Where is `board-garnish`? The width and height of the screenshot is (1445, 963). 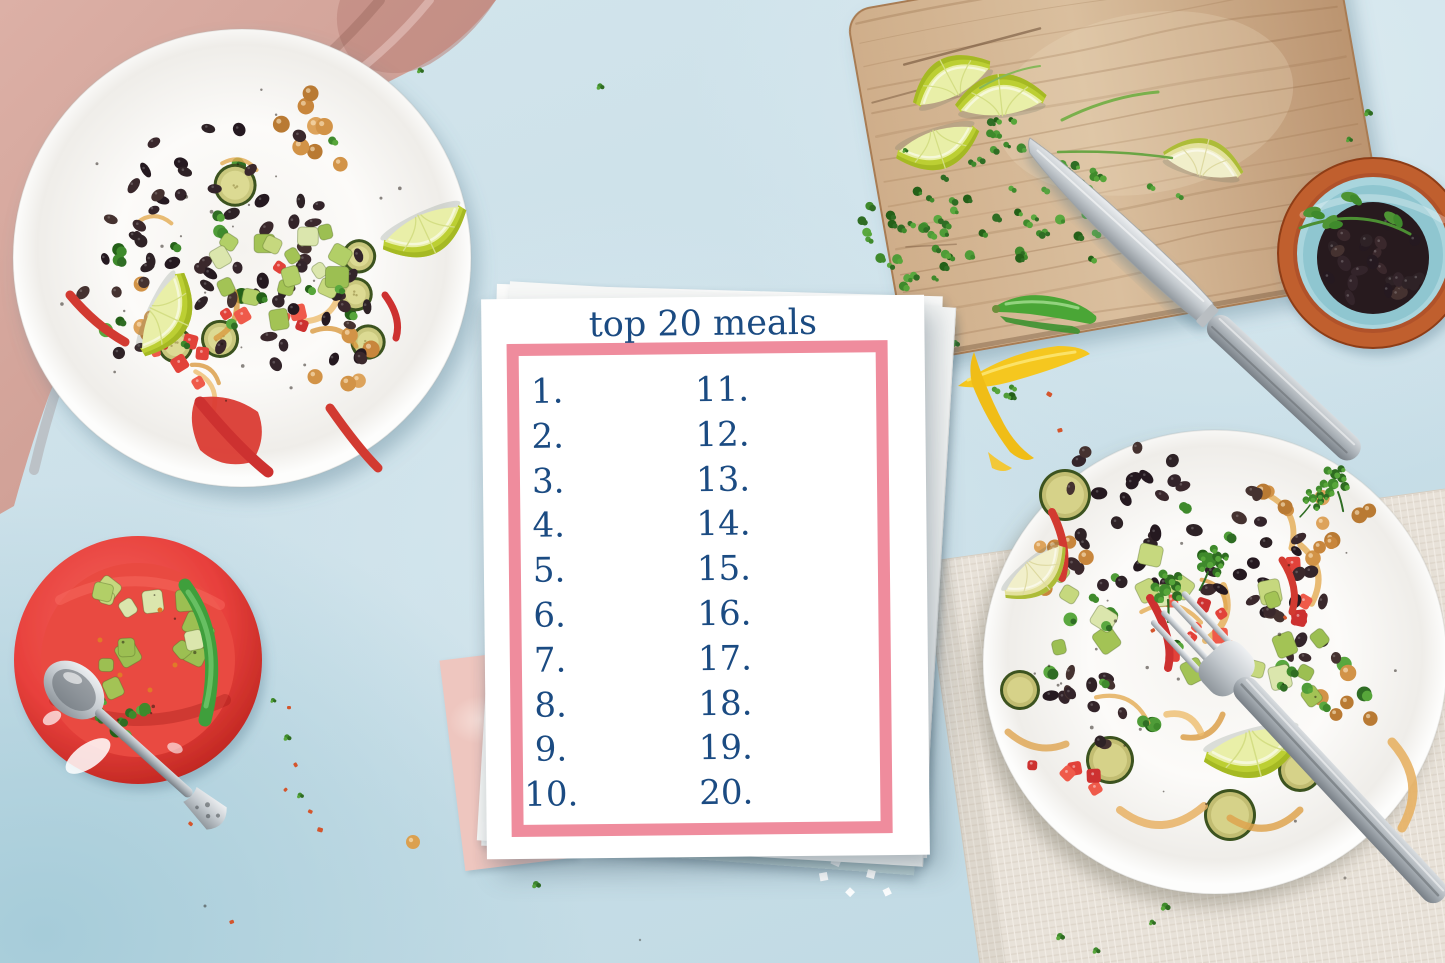 board-garnish is located at coordinates (1050, 228).